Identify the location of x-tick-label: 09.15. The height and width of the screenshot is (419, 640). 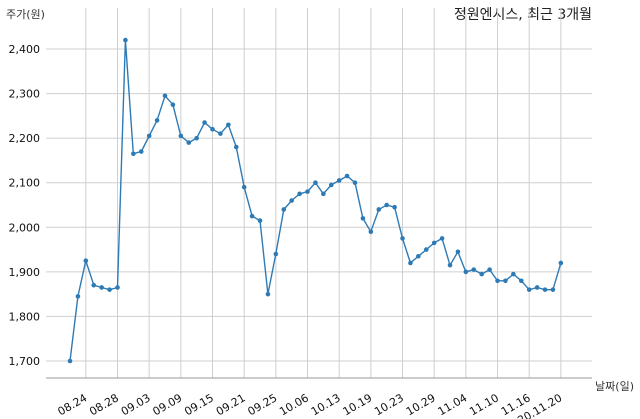
(199, 404).